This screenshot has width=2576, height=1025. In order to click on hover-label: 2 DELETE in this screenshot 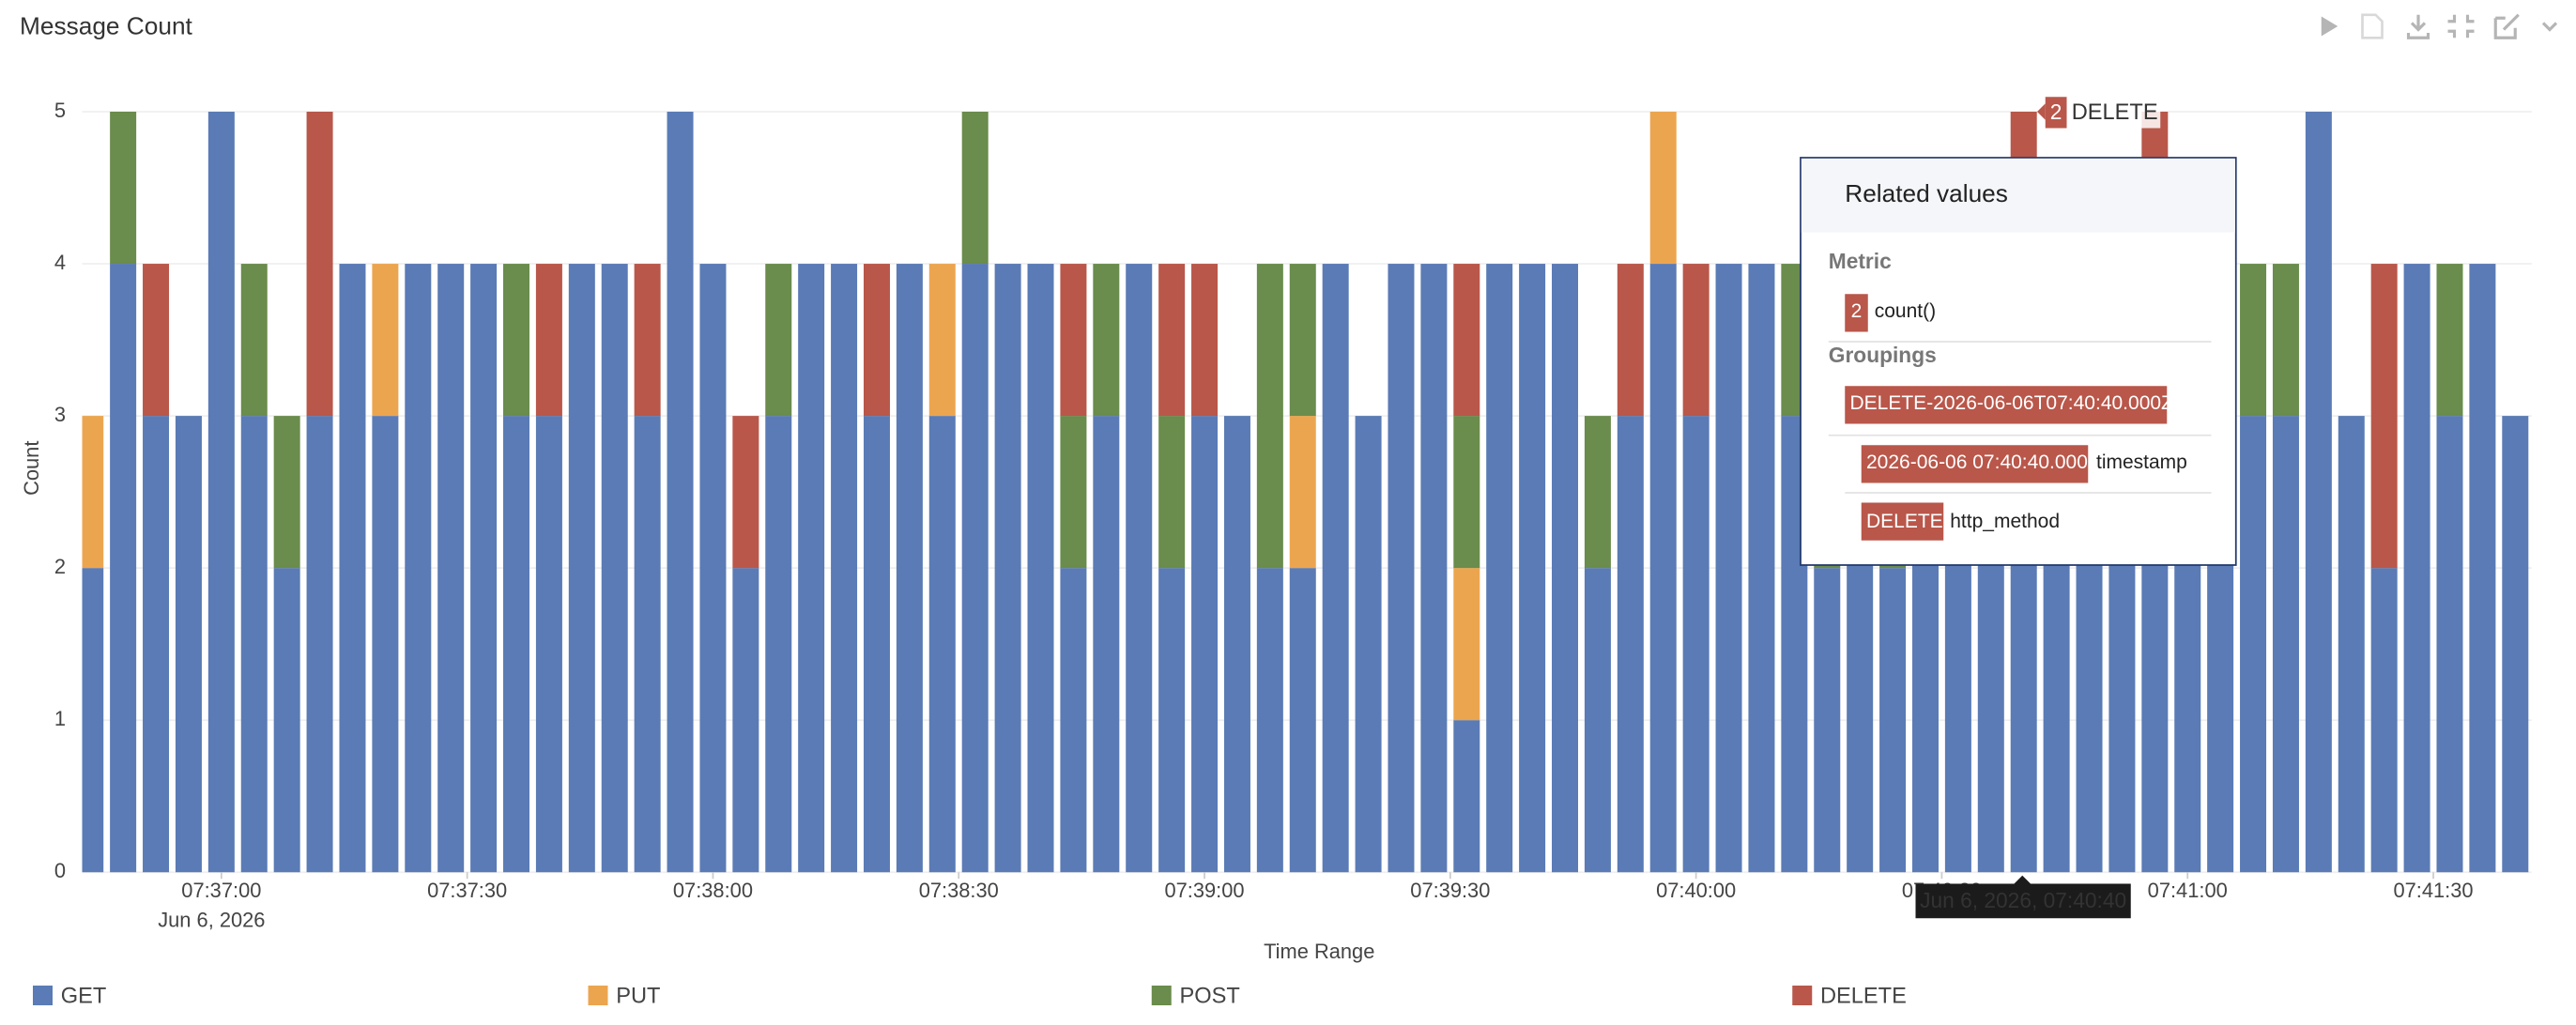, I will do `click(2099, 113)`.